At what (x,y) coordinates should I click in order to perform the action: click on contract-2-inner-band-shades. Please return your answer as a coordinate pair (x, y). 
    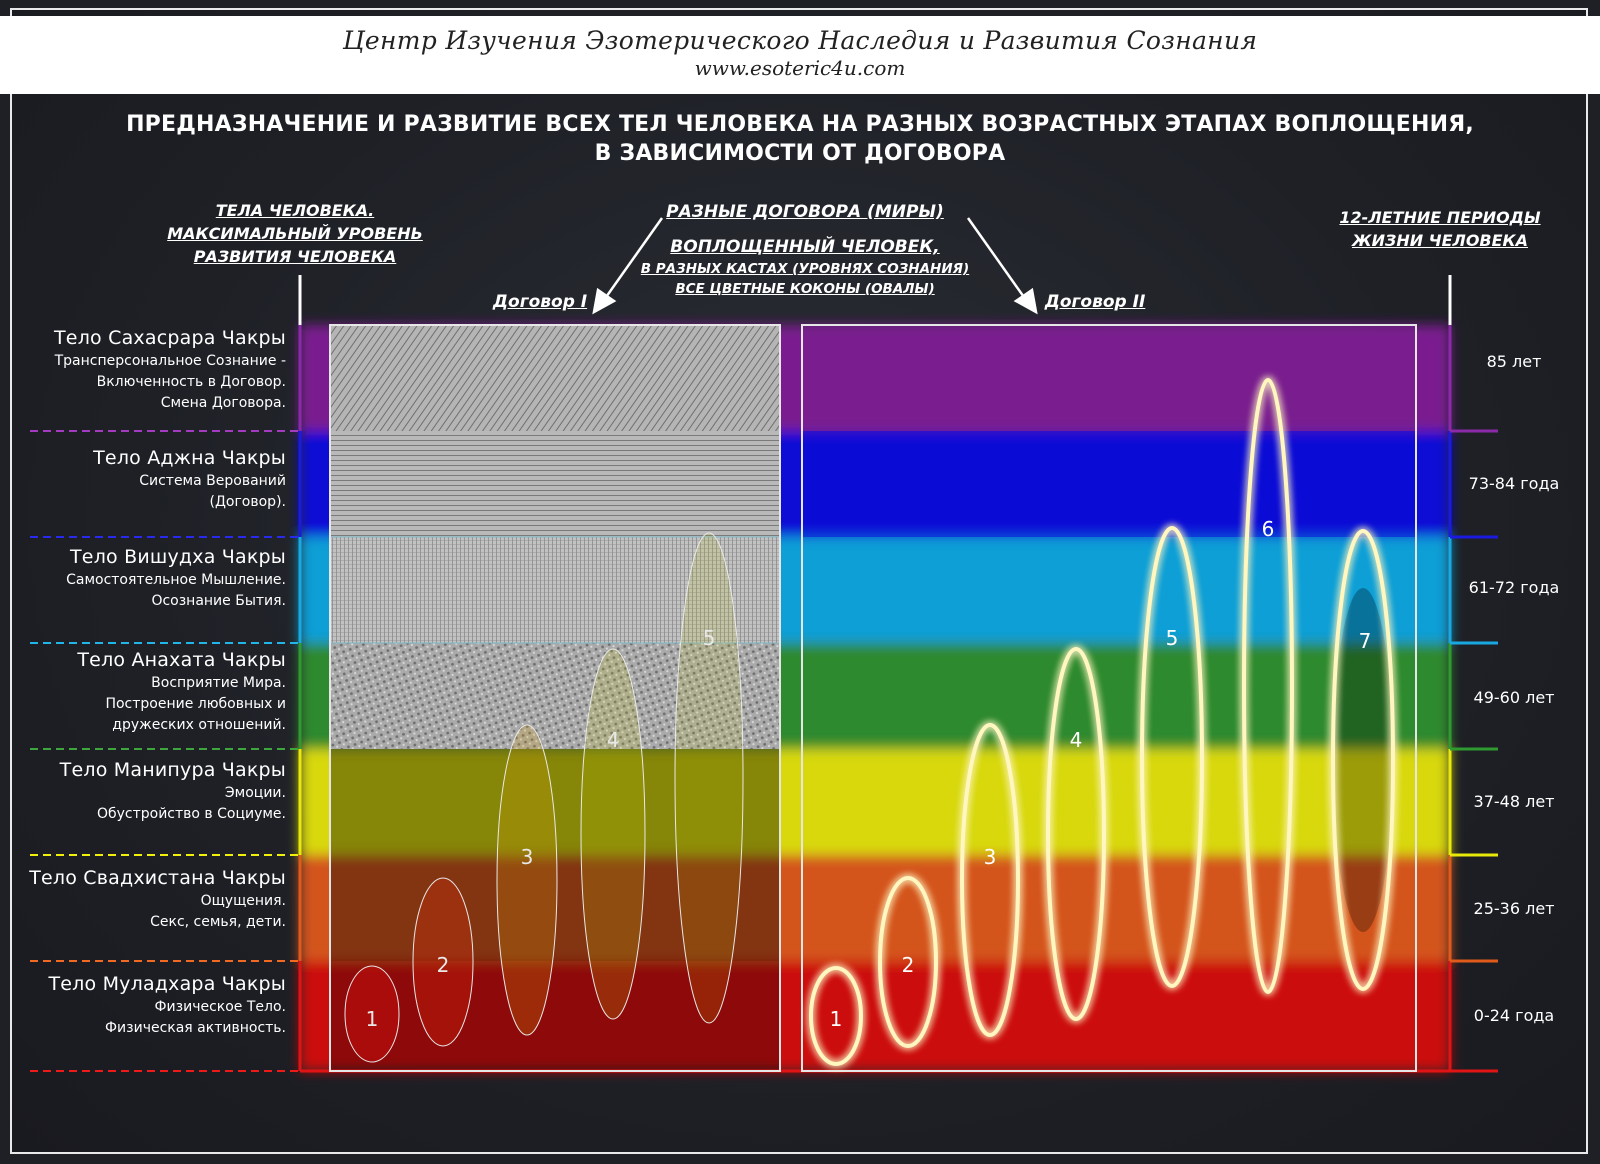
    Looking at the image, I should click on (1109, 431).